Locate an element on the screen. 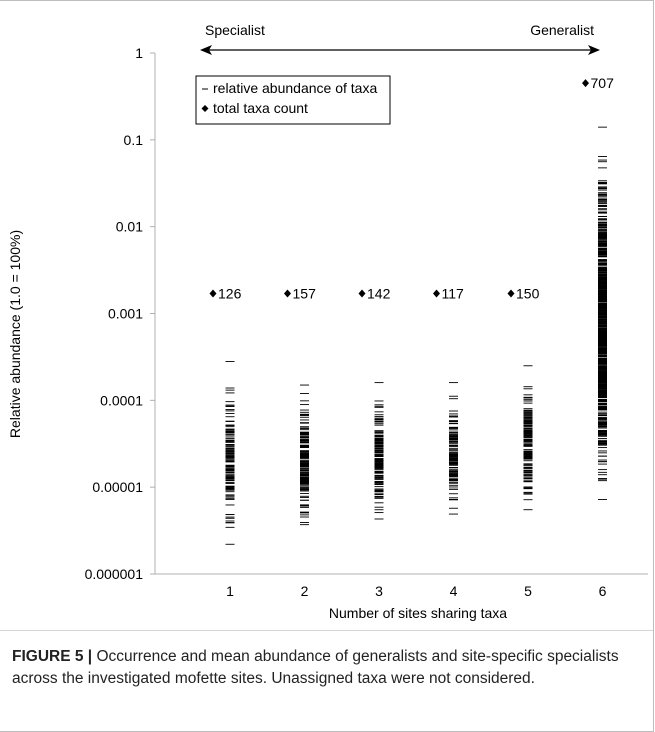  legend-label: total taxa count is located at coordinates (260, 108).